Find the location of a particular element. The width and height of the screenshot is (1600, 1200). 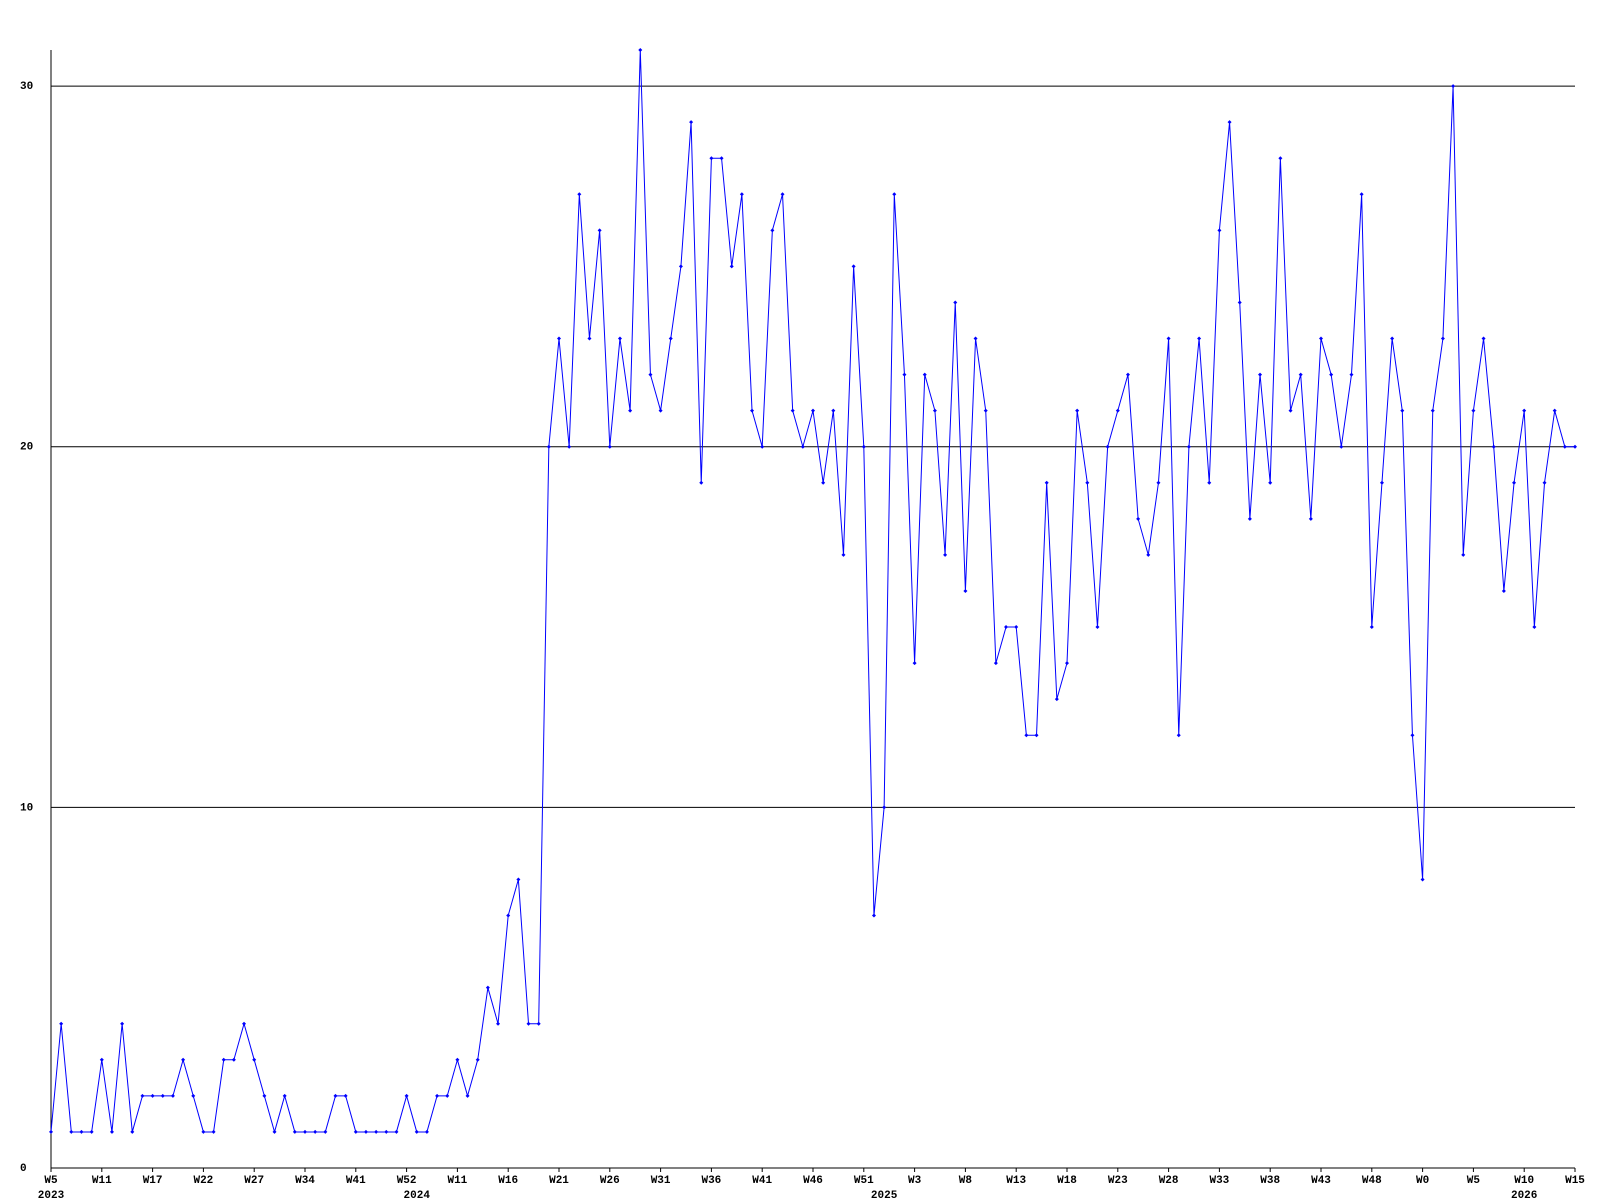

x-tick-label: W48 is located at coordinates (1372, 1181).